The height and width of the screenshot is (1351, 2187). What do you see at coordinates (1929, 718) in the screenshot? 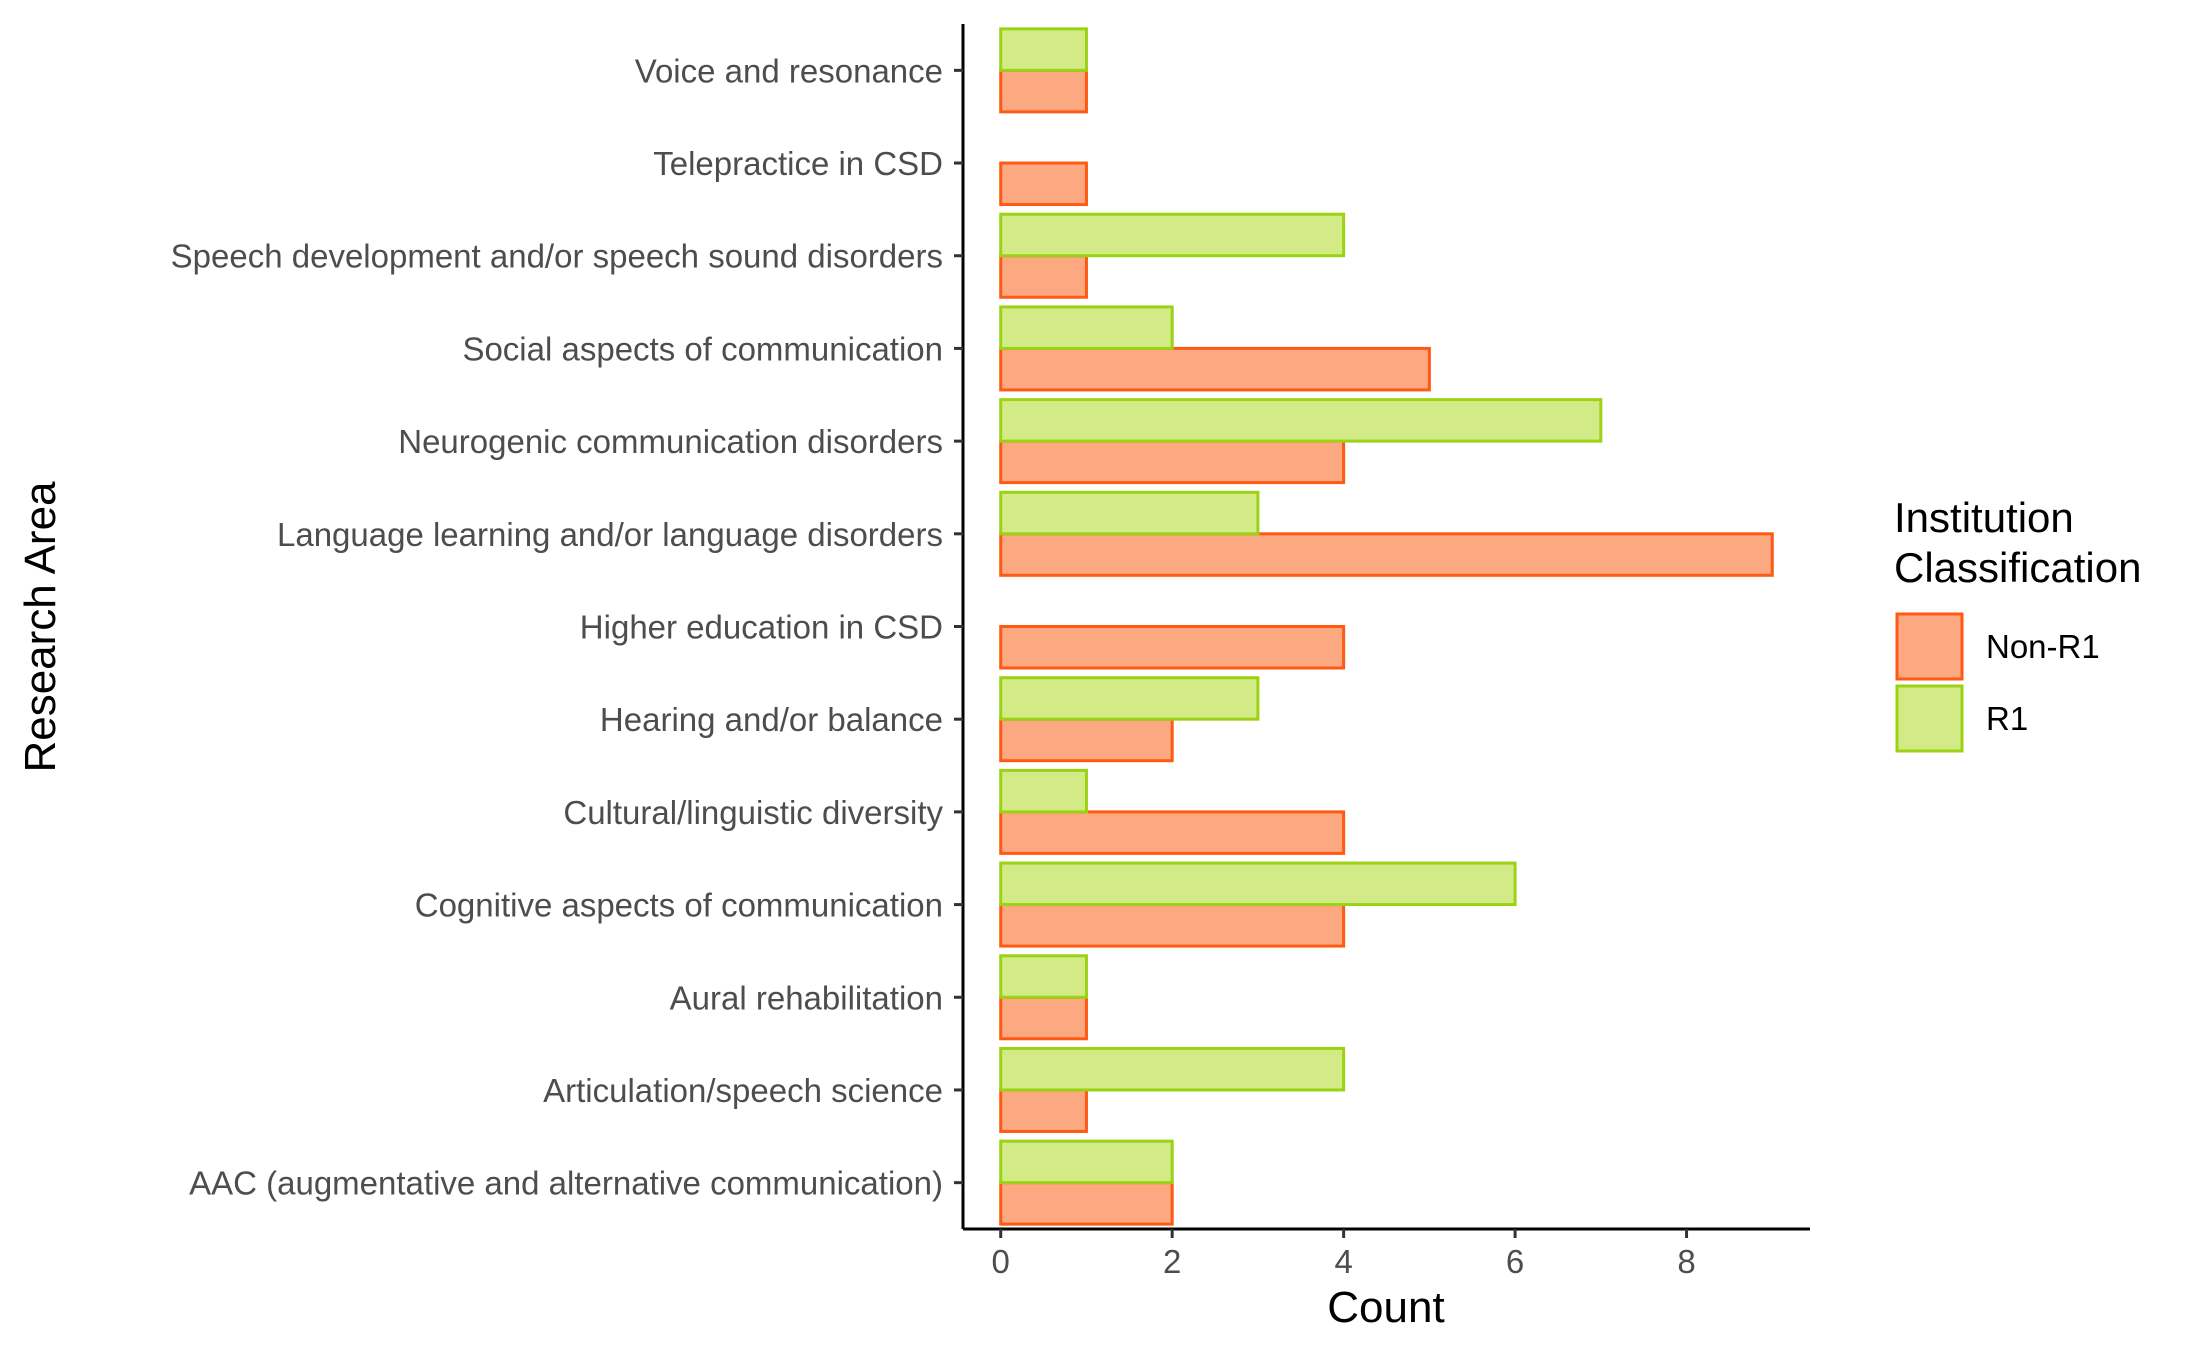
I see `legend-key-r1` at bounding box center [1929, 718].